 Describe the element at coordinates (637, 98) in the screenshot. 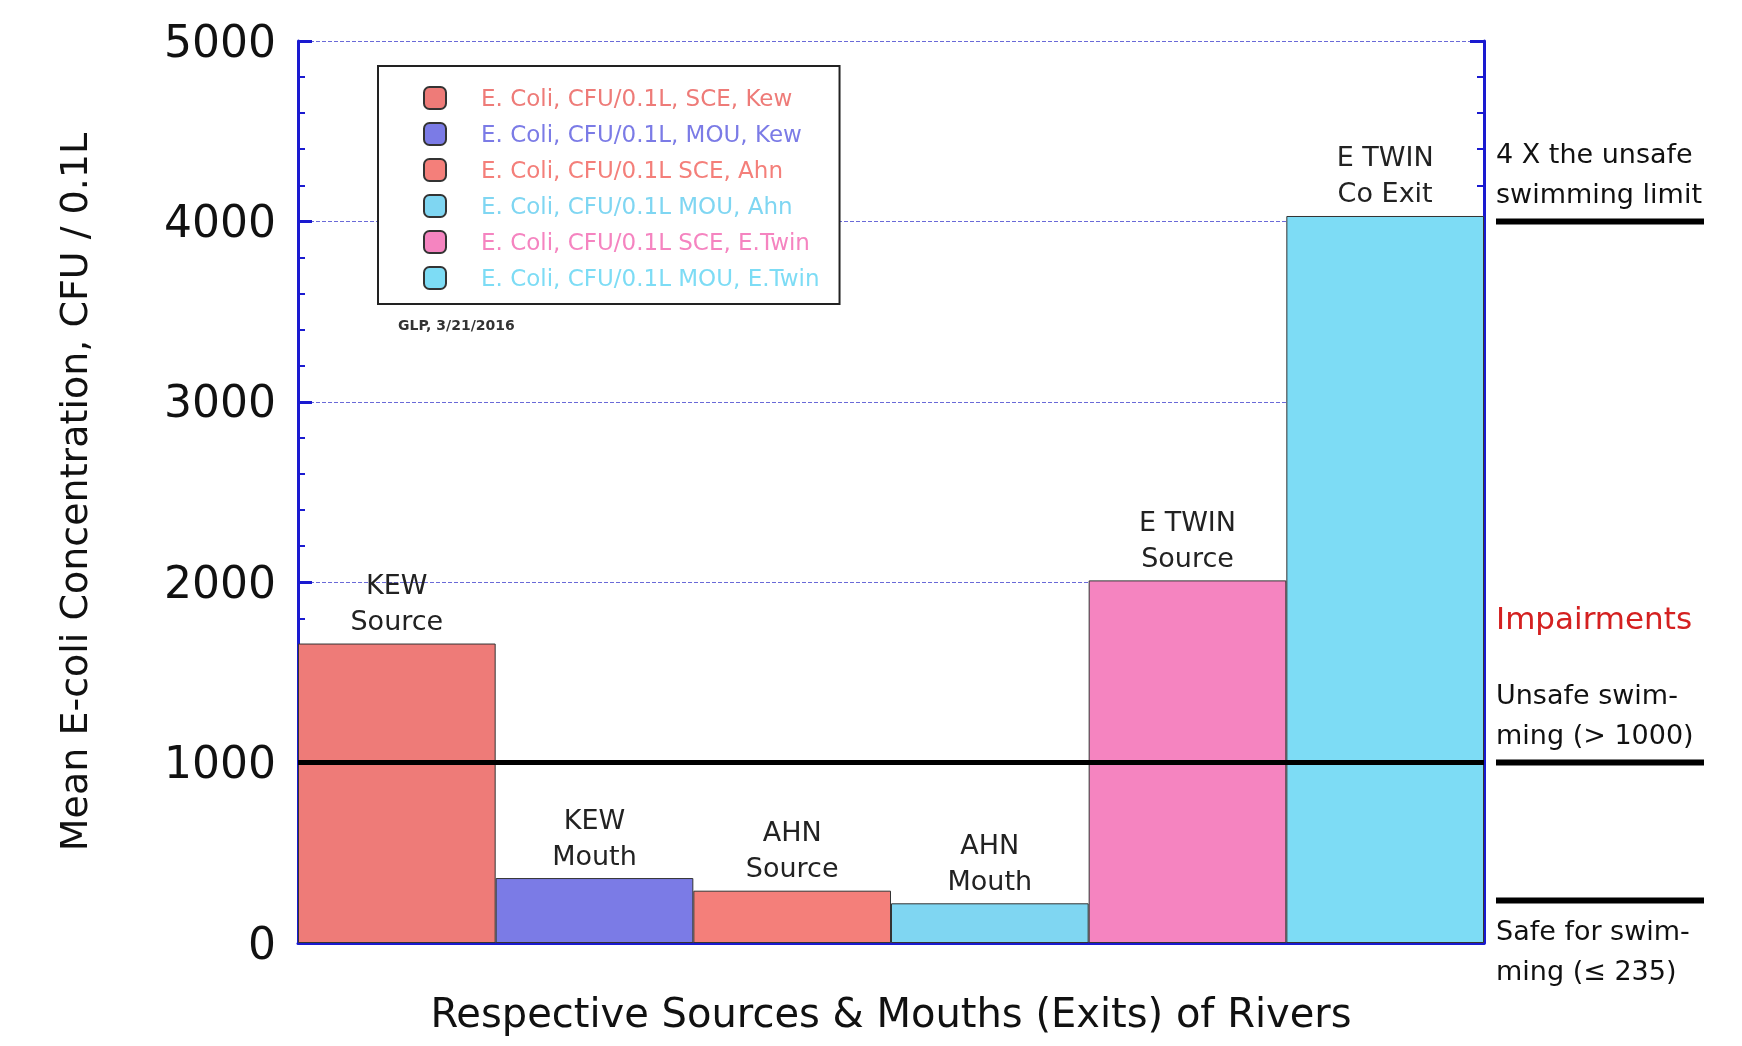

I see `legend-label: E. Coli, CFU/0.1L, SCE, Kew` at that location.